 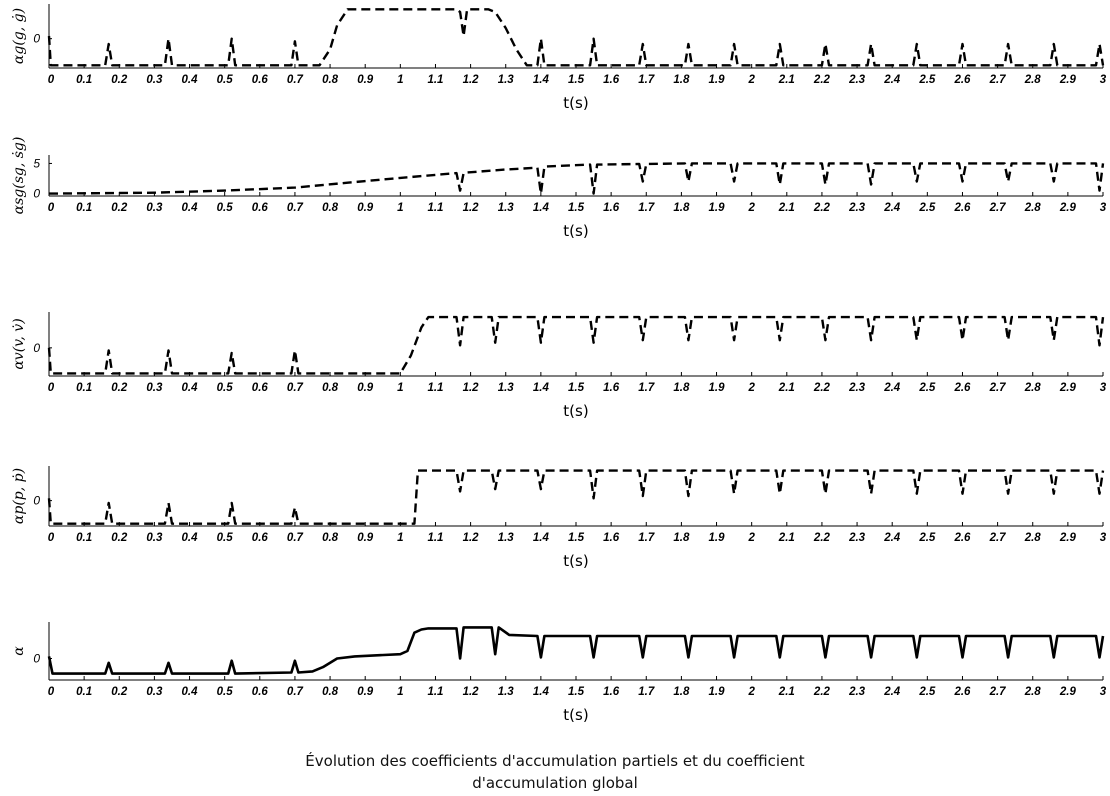 What do you see at coordinates (435, 538) in the screenshot?
I see `x-tick-label: 1.1` at bounding box center [435, 538].